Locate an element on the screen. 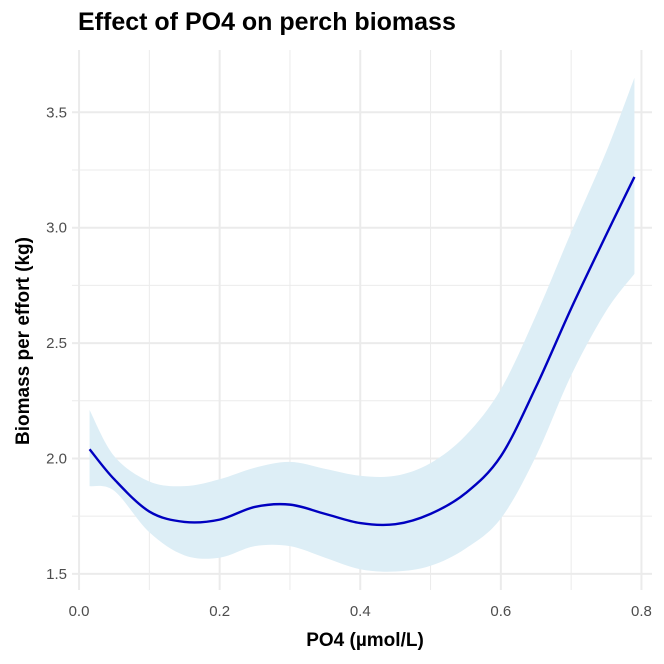 The height and width of the screenshot is (664, 664). x-axis-ticks: 0.0 0.2 0.4 0.6 0.8 is located at coordinates (360, 611).